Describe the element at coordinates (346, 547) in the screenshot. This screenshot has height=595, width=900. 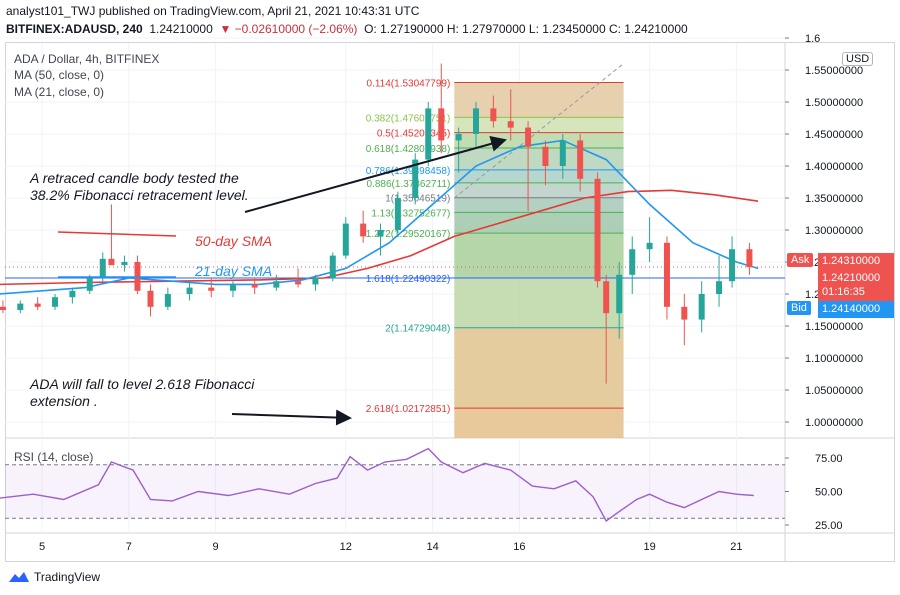
I see `time-tick-label: 12` at that location.